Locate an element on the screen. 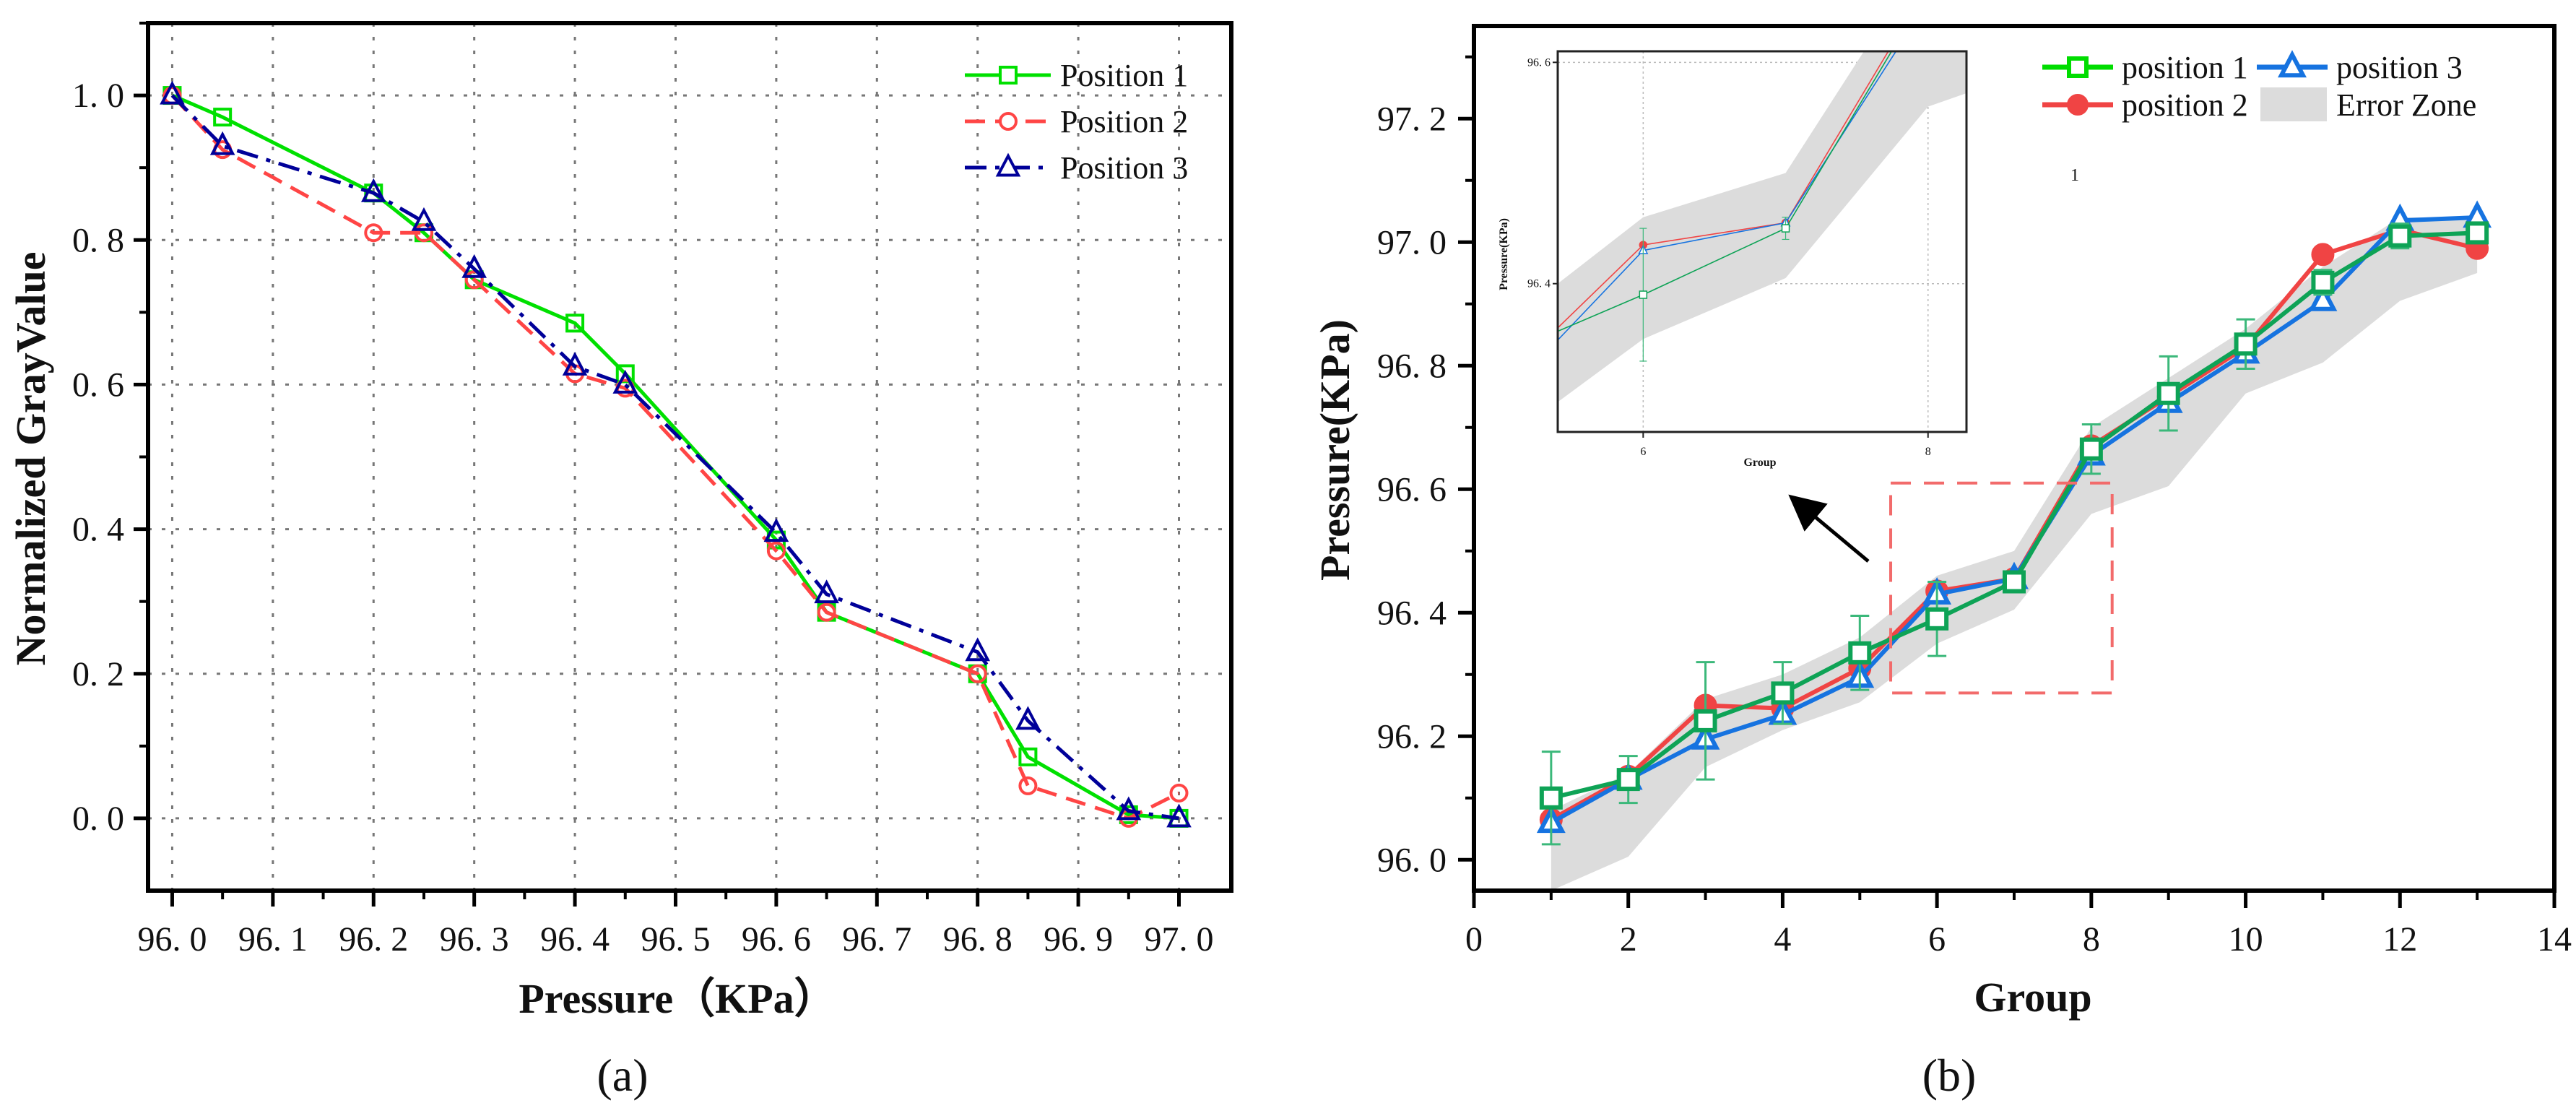 Image resolution: width=2576 pixels, height=1116 pixels. legend: Position 1 Position 2 Position 3 is located at coordinates (1076, 122).